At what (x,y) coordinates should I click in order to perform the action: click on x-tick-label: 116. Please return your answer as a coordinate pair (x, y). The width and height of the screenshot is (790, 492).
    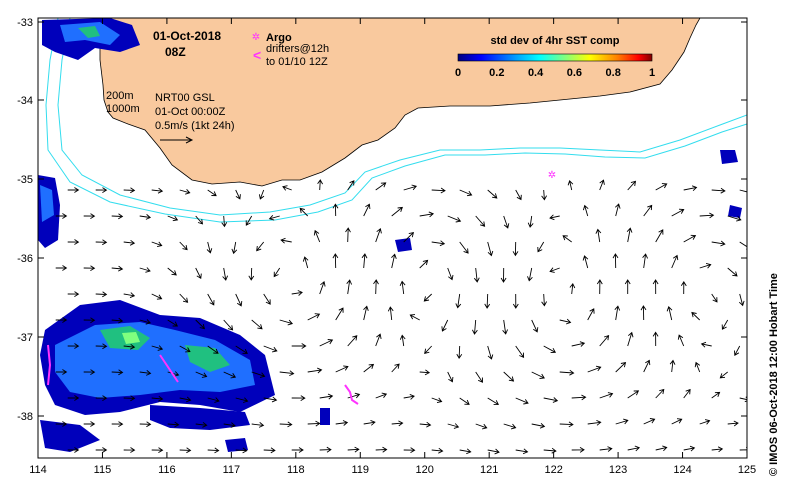
    Looking at the image, I should click on (167, 470).